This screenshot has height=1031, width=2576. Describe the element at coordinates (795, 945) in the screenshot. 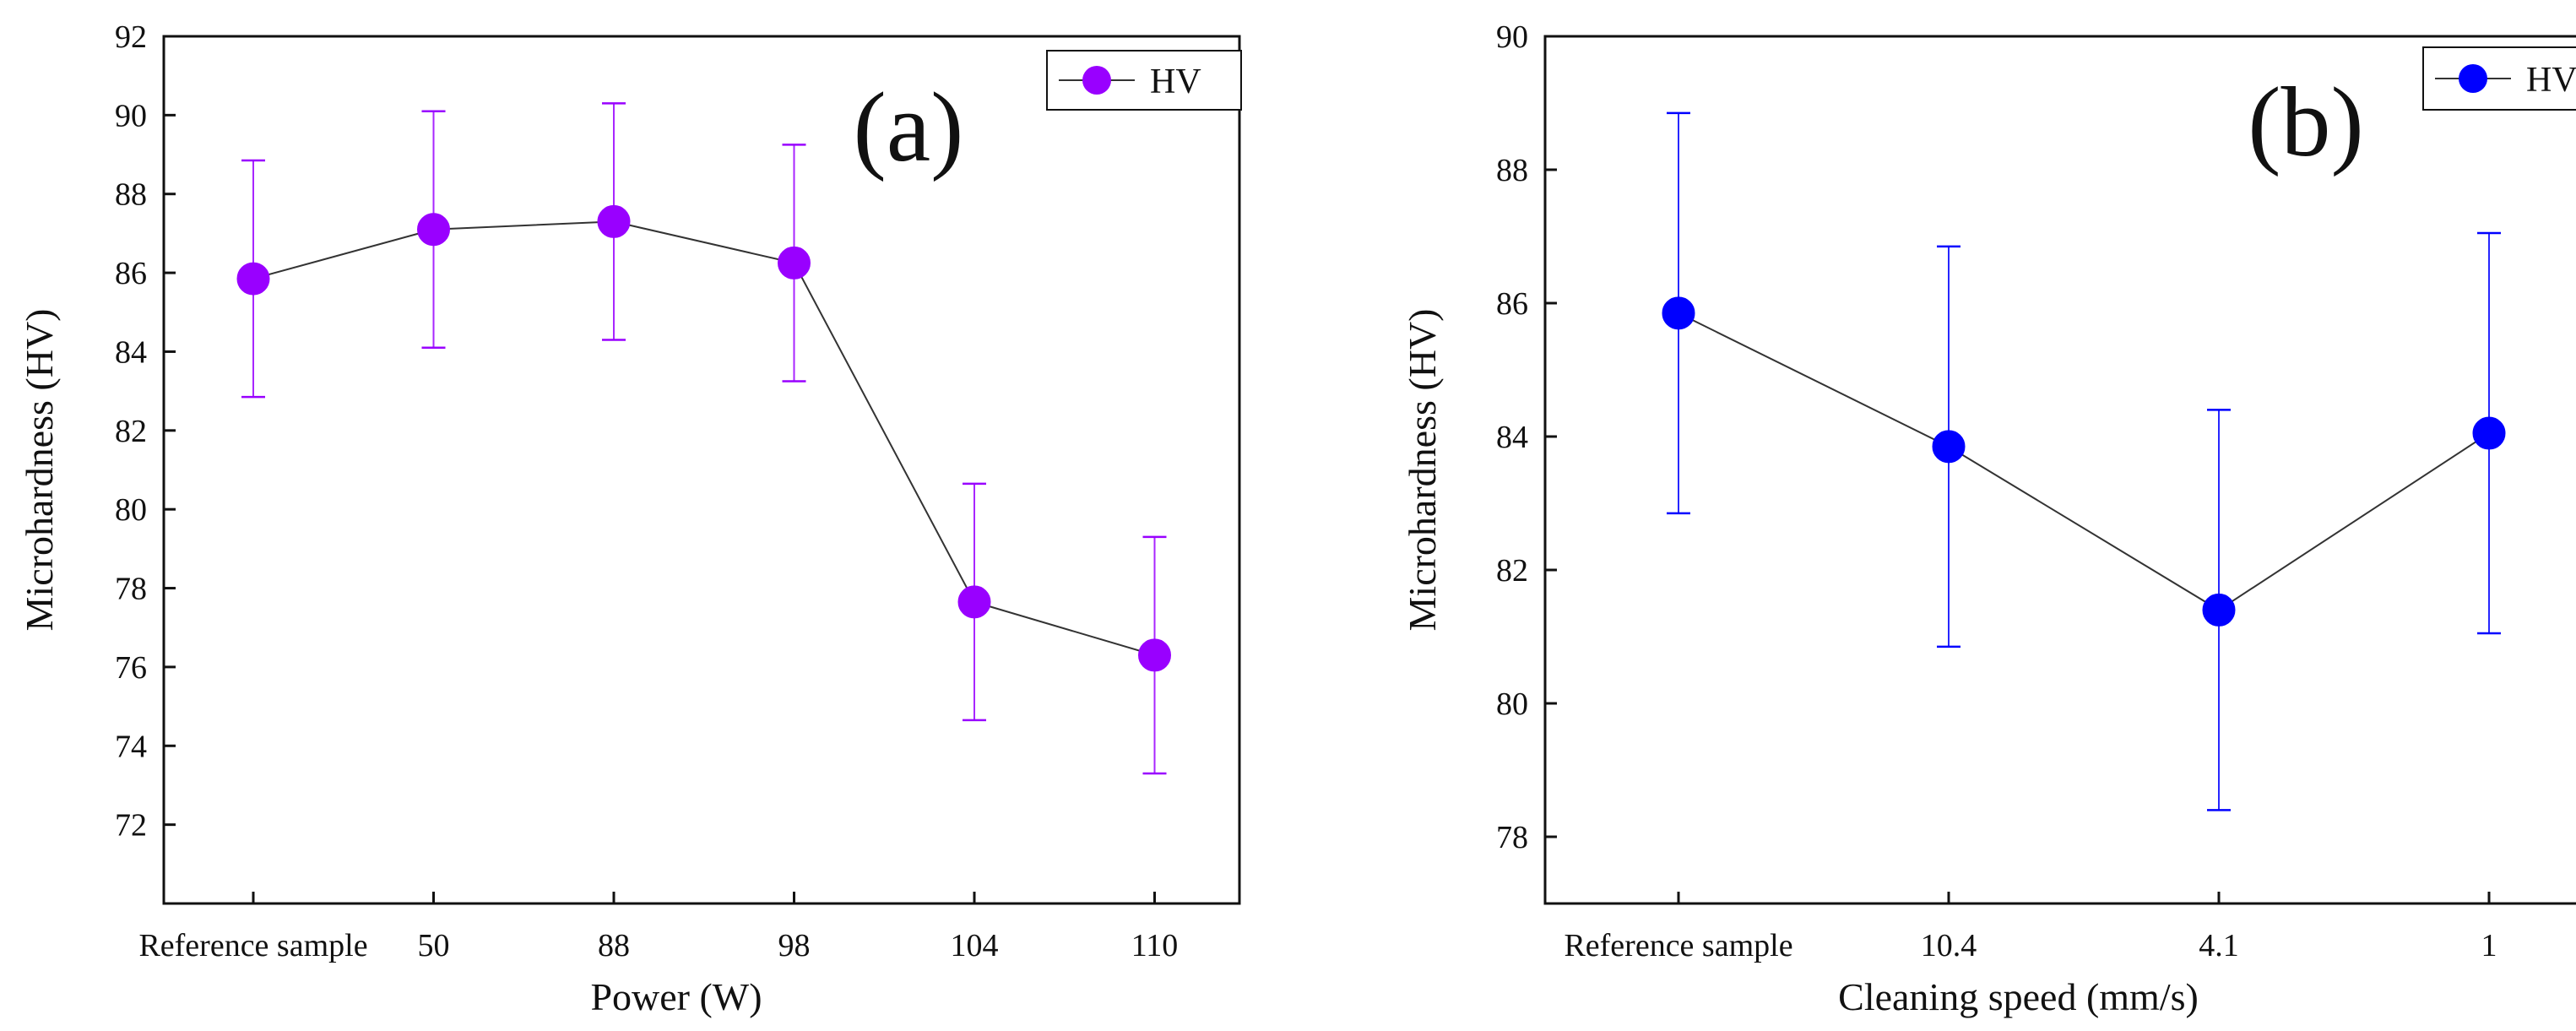

I see `x-tick-label: 98` at that location.